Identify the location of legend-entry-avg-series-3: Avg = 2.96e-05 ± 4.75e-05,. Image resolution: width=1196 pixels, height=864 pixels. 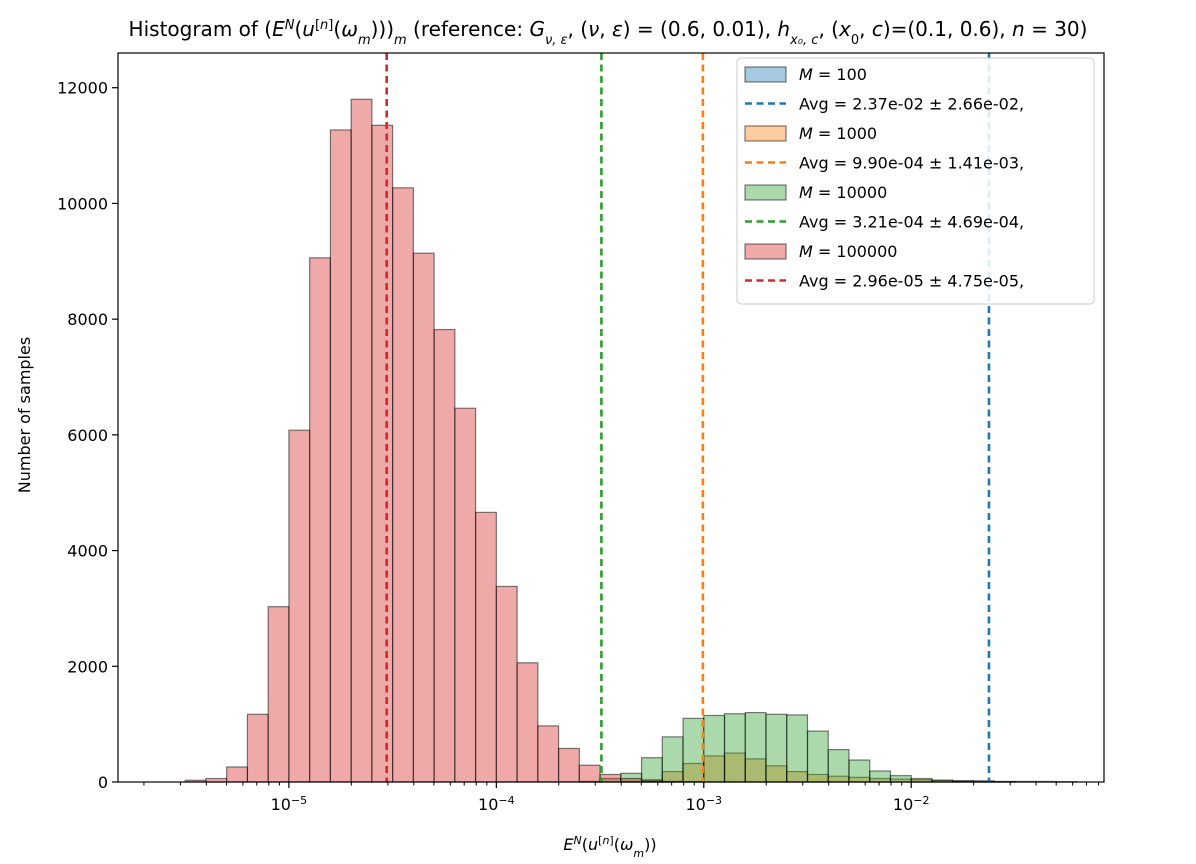
(884, 281).